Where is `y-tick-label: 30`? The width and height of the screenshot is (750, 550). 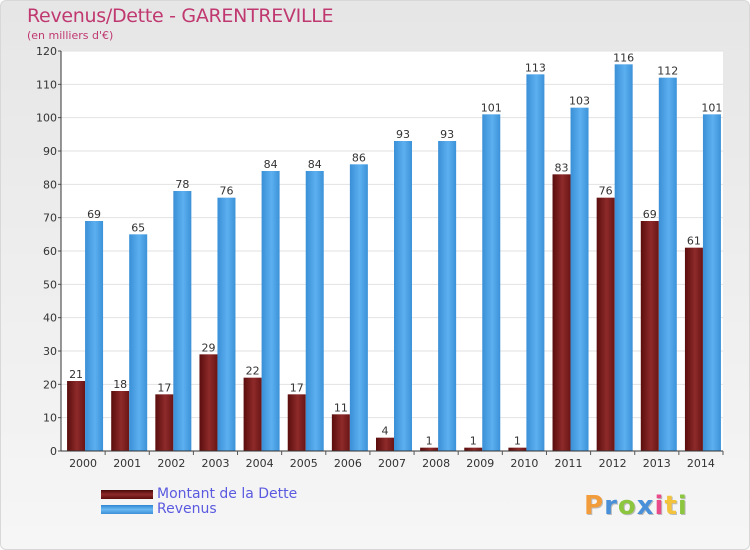
y-tick-label: 30 is located at coordinates (50, 351).